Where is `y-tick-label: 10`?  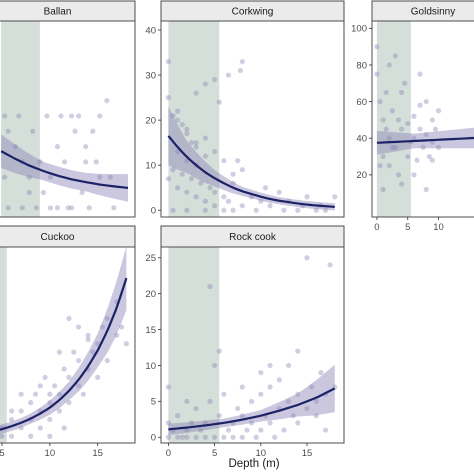
y-tick-label: 10 is located at coordinates (150, 366).